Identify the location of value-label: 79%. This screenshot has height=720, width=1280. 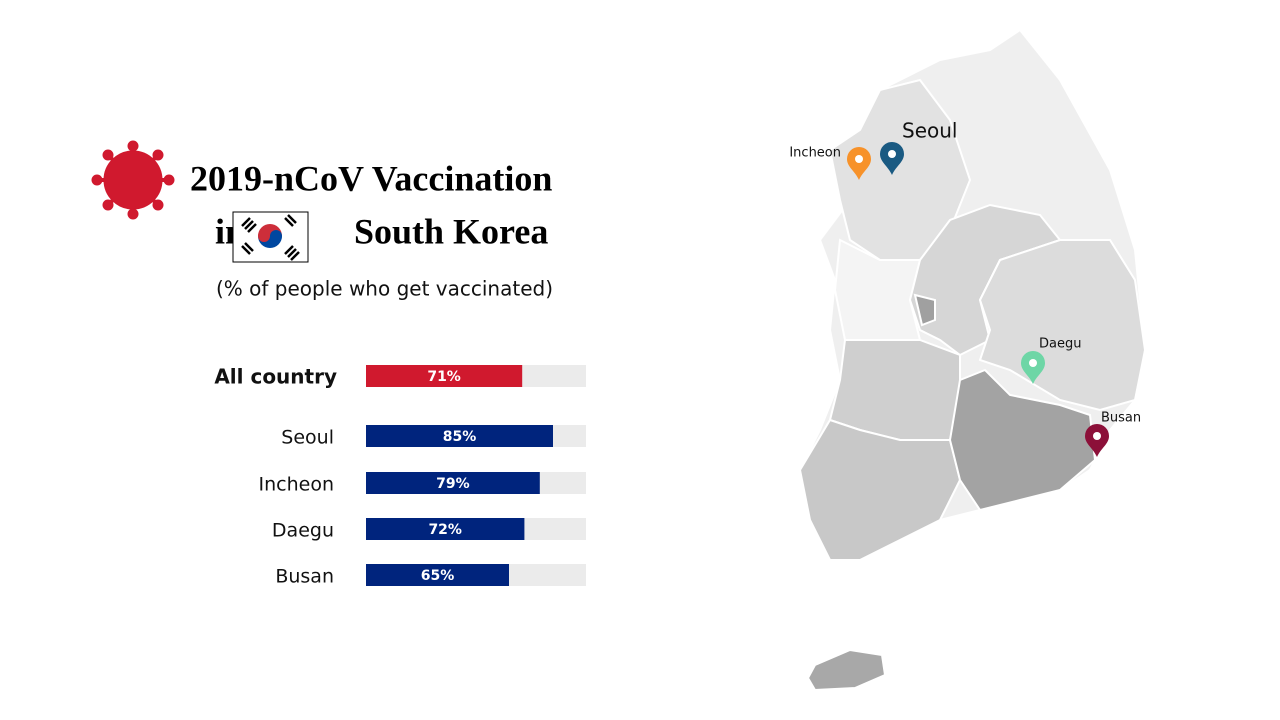
(453, 484).